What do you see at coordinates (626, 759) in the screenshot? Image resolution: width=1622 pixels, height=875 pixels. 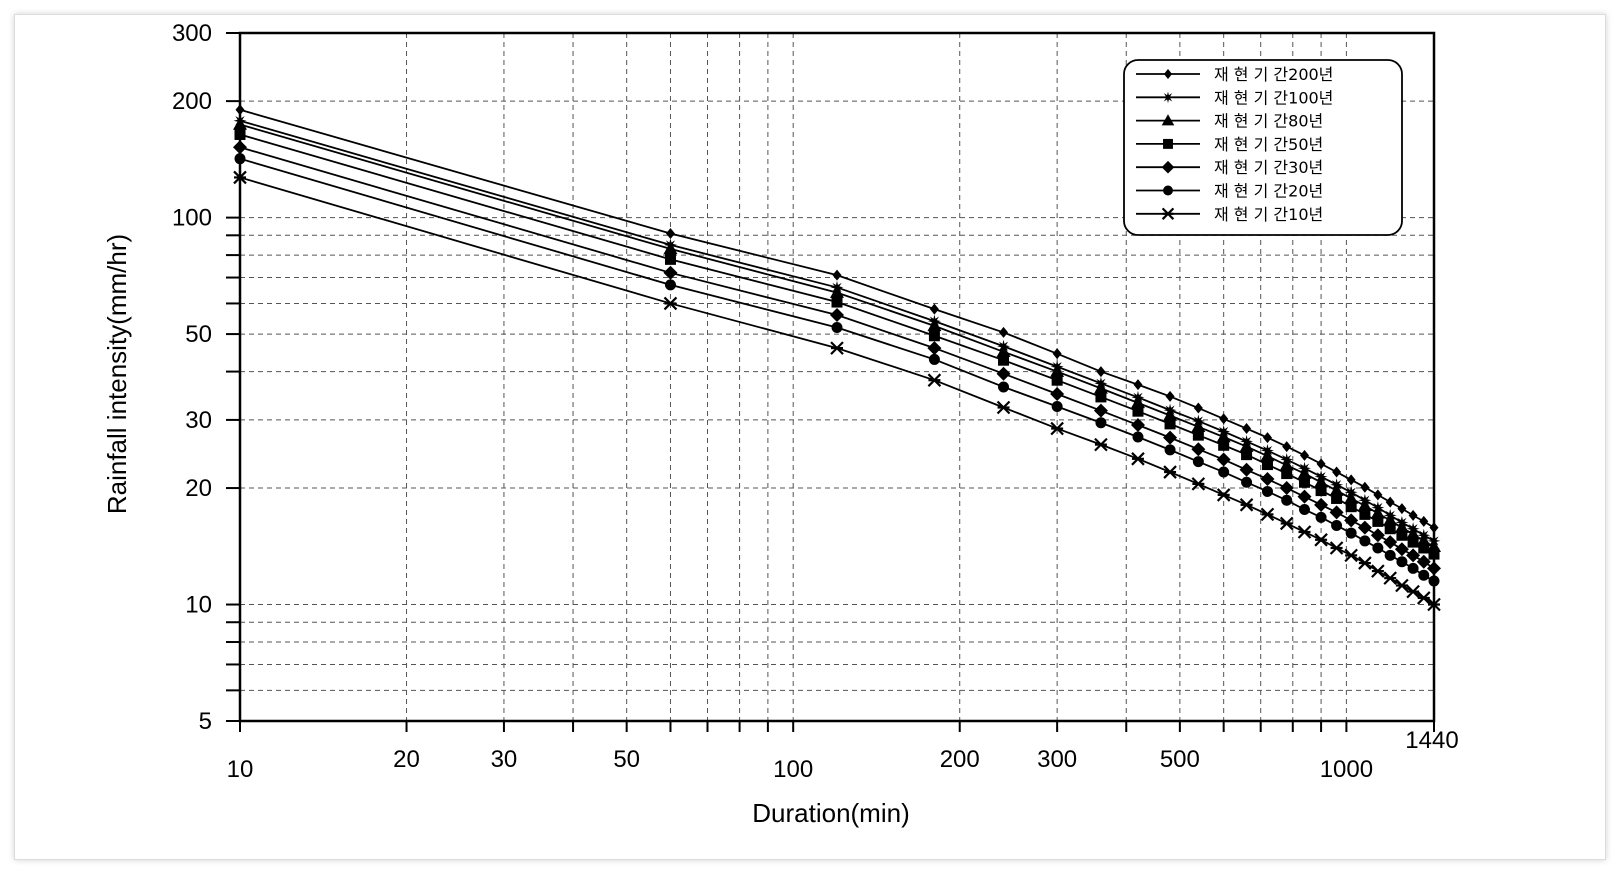 I see `x-tick-label: 50` at bounding box center [626, 759].